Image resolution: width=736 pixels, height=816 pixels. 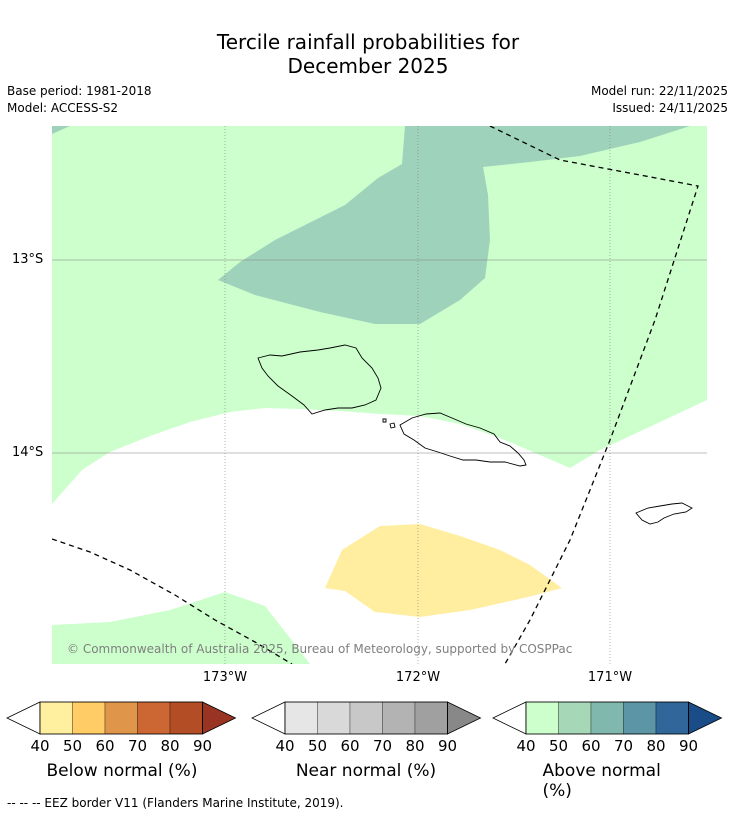 What do you see at coordinates (659, 91) in the screenshot?
I see `model-run: Model run: 22/11/2025` at bounding box center [659, 91].